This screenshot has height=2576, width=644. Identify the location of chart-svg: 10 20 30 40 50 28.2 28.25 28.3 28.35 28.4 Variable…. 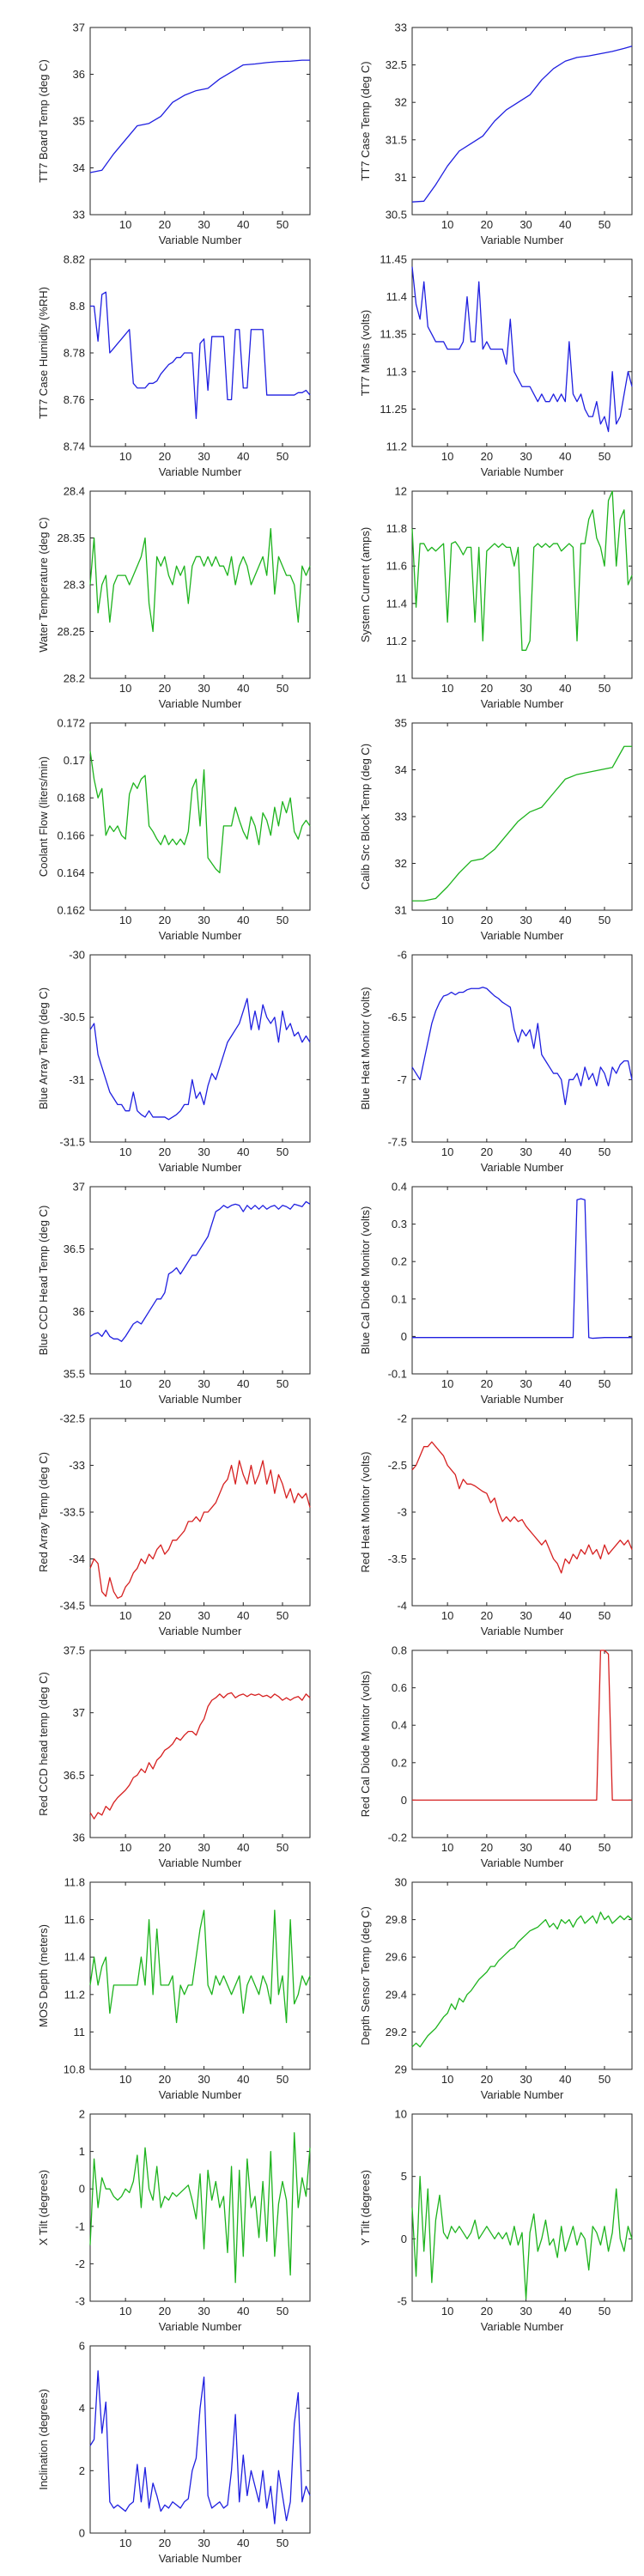
(174, 597).